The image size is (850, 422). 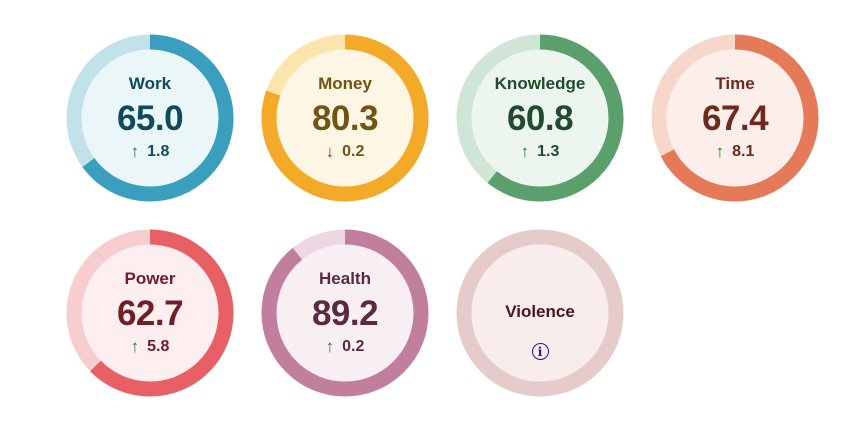 I want to click on change-value: 5.8, so click(x=158, y=346).